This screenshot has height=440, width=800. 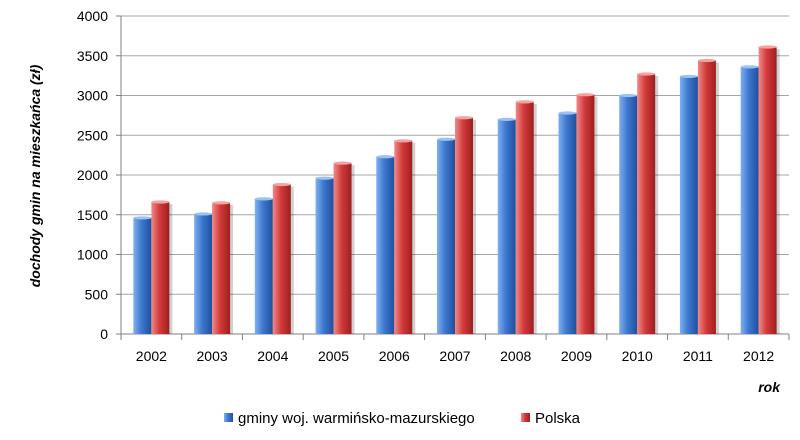 I want to click on y-tick-label: 0, so click(x=104, y=334).